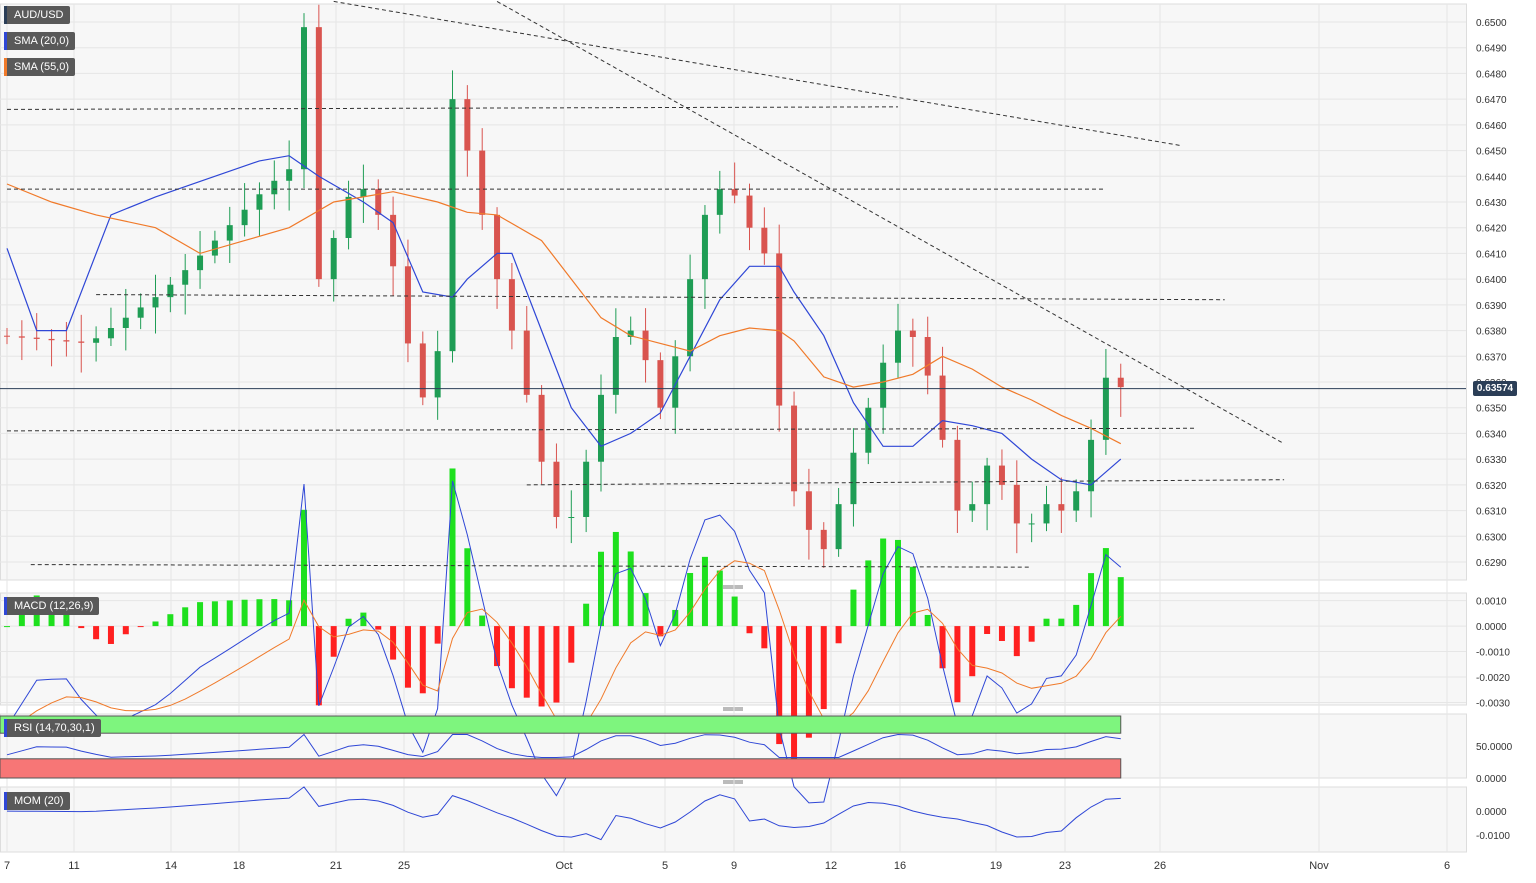 The width and height of the screenshot is (1536, 883). Describe the element at coordinates (7, 866) in the screenshot. I see `x-tick-label: 7` at that location.